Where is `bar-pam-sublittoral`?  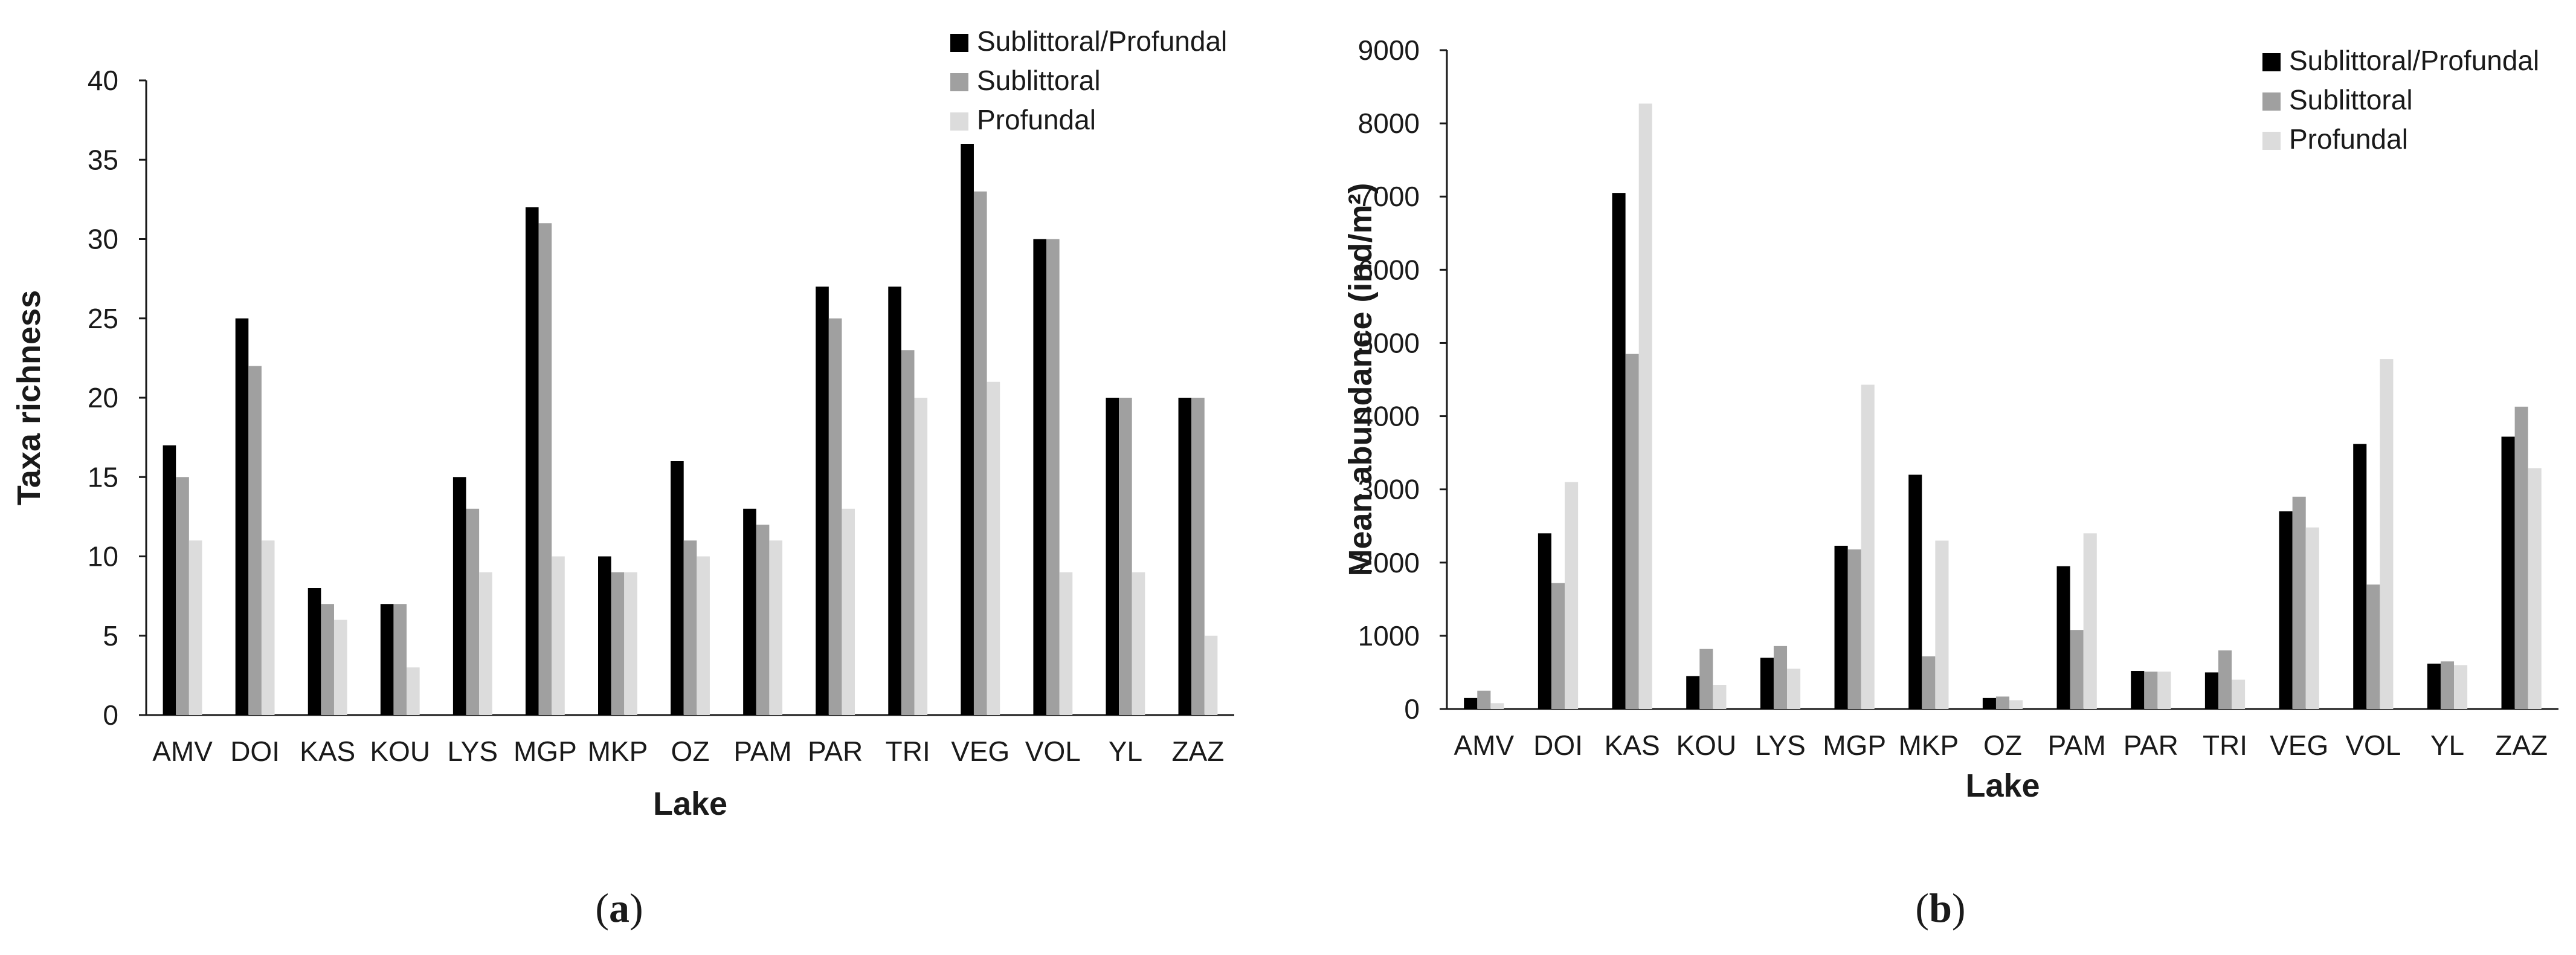
bar-pam-sublittoral is located at coordinates (763, 620).